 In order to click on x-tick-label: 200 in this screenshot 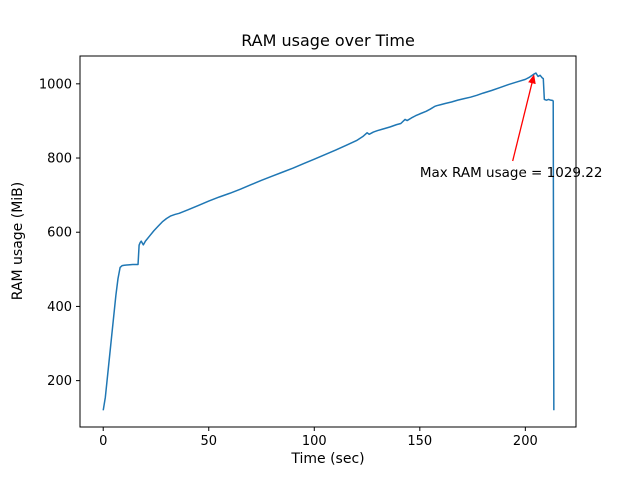, I will do `click(525, 441)`.